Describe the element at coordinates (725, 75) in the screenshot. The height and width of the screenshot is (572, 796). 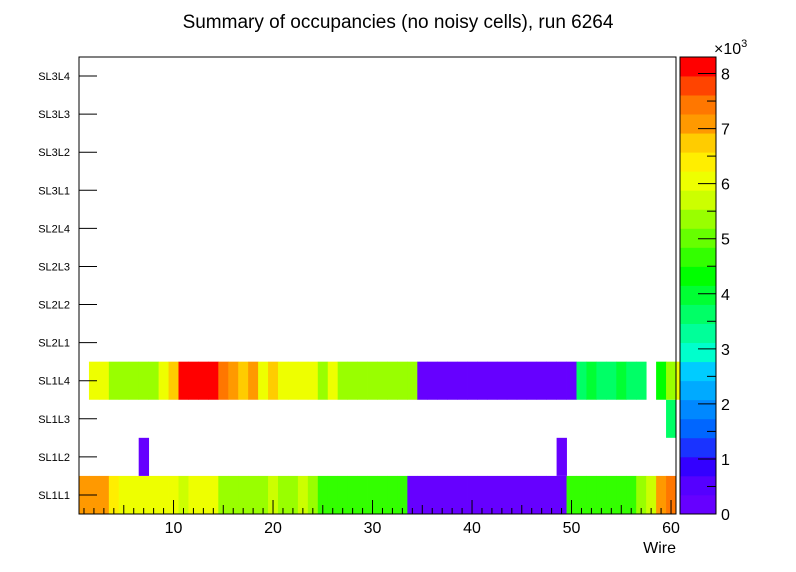
I see `color-scale-tick-label: 8` at that location.